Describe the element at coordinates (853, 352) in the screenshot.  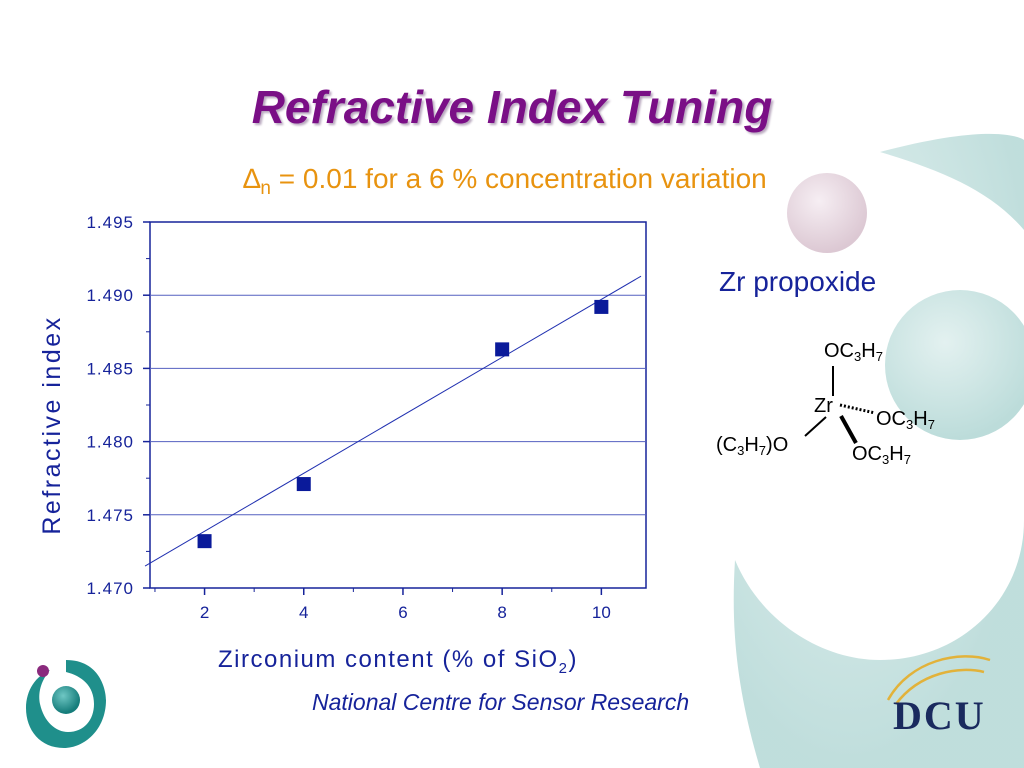
I see `ligand-top: OC3H7` at that location.